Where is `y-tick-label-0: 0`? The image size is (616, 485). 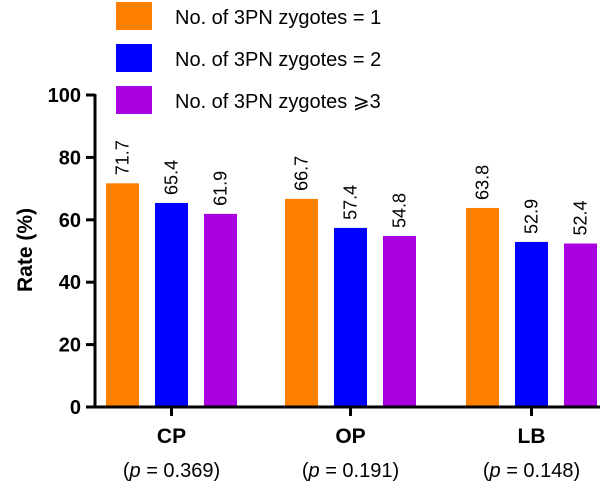
y-tick-label-0: 0 is located at coordinates (75, 408).